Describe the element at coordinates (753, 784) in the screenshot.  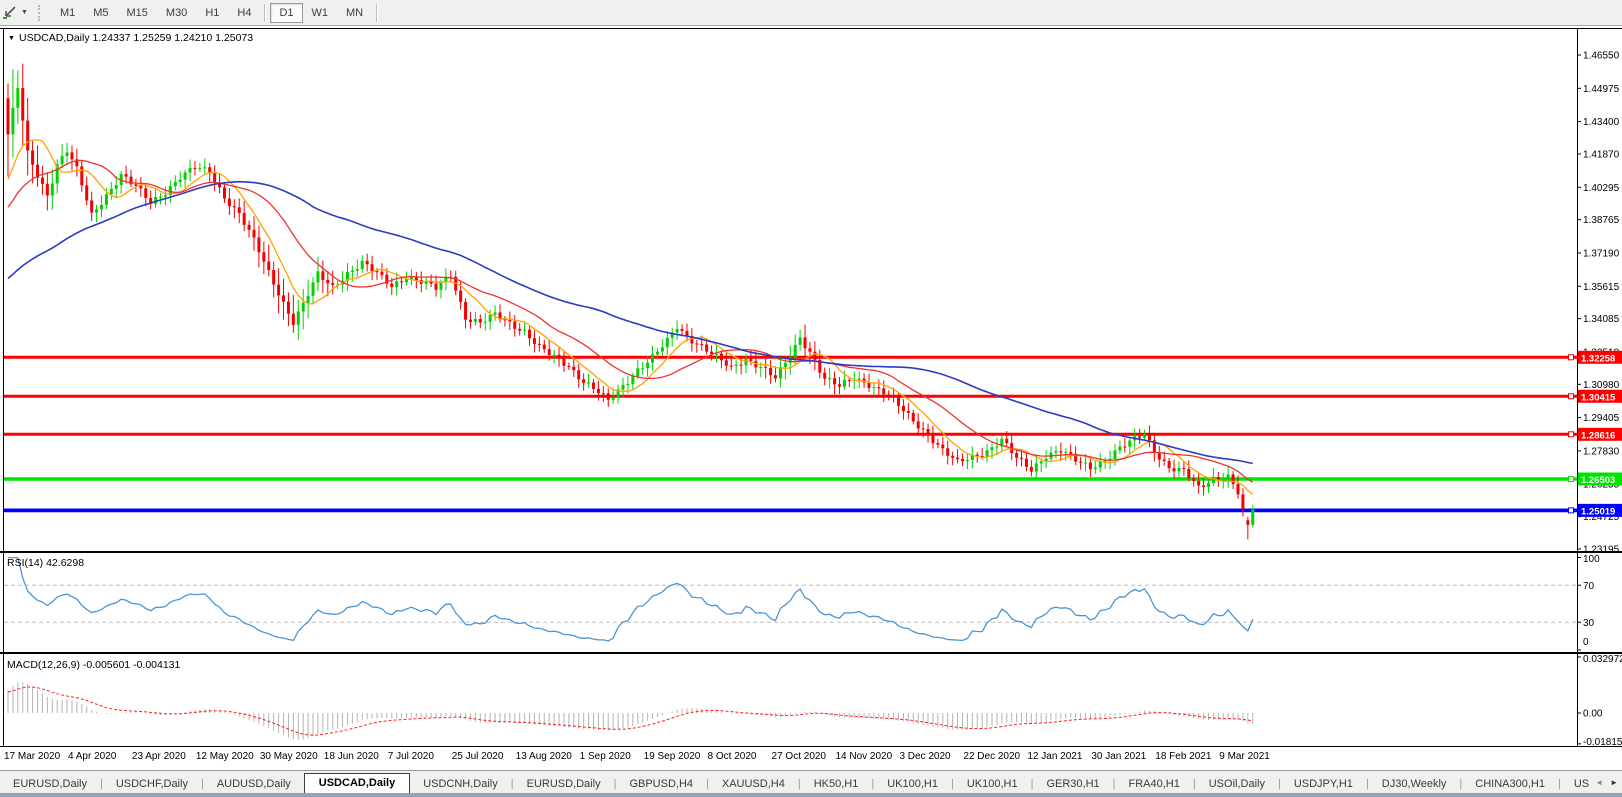
I see `chart-tab-xauusd-h4: XAUUSD,H4` at that location.